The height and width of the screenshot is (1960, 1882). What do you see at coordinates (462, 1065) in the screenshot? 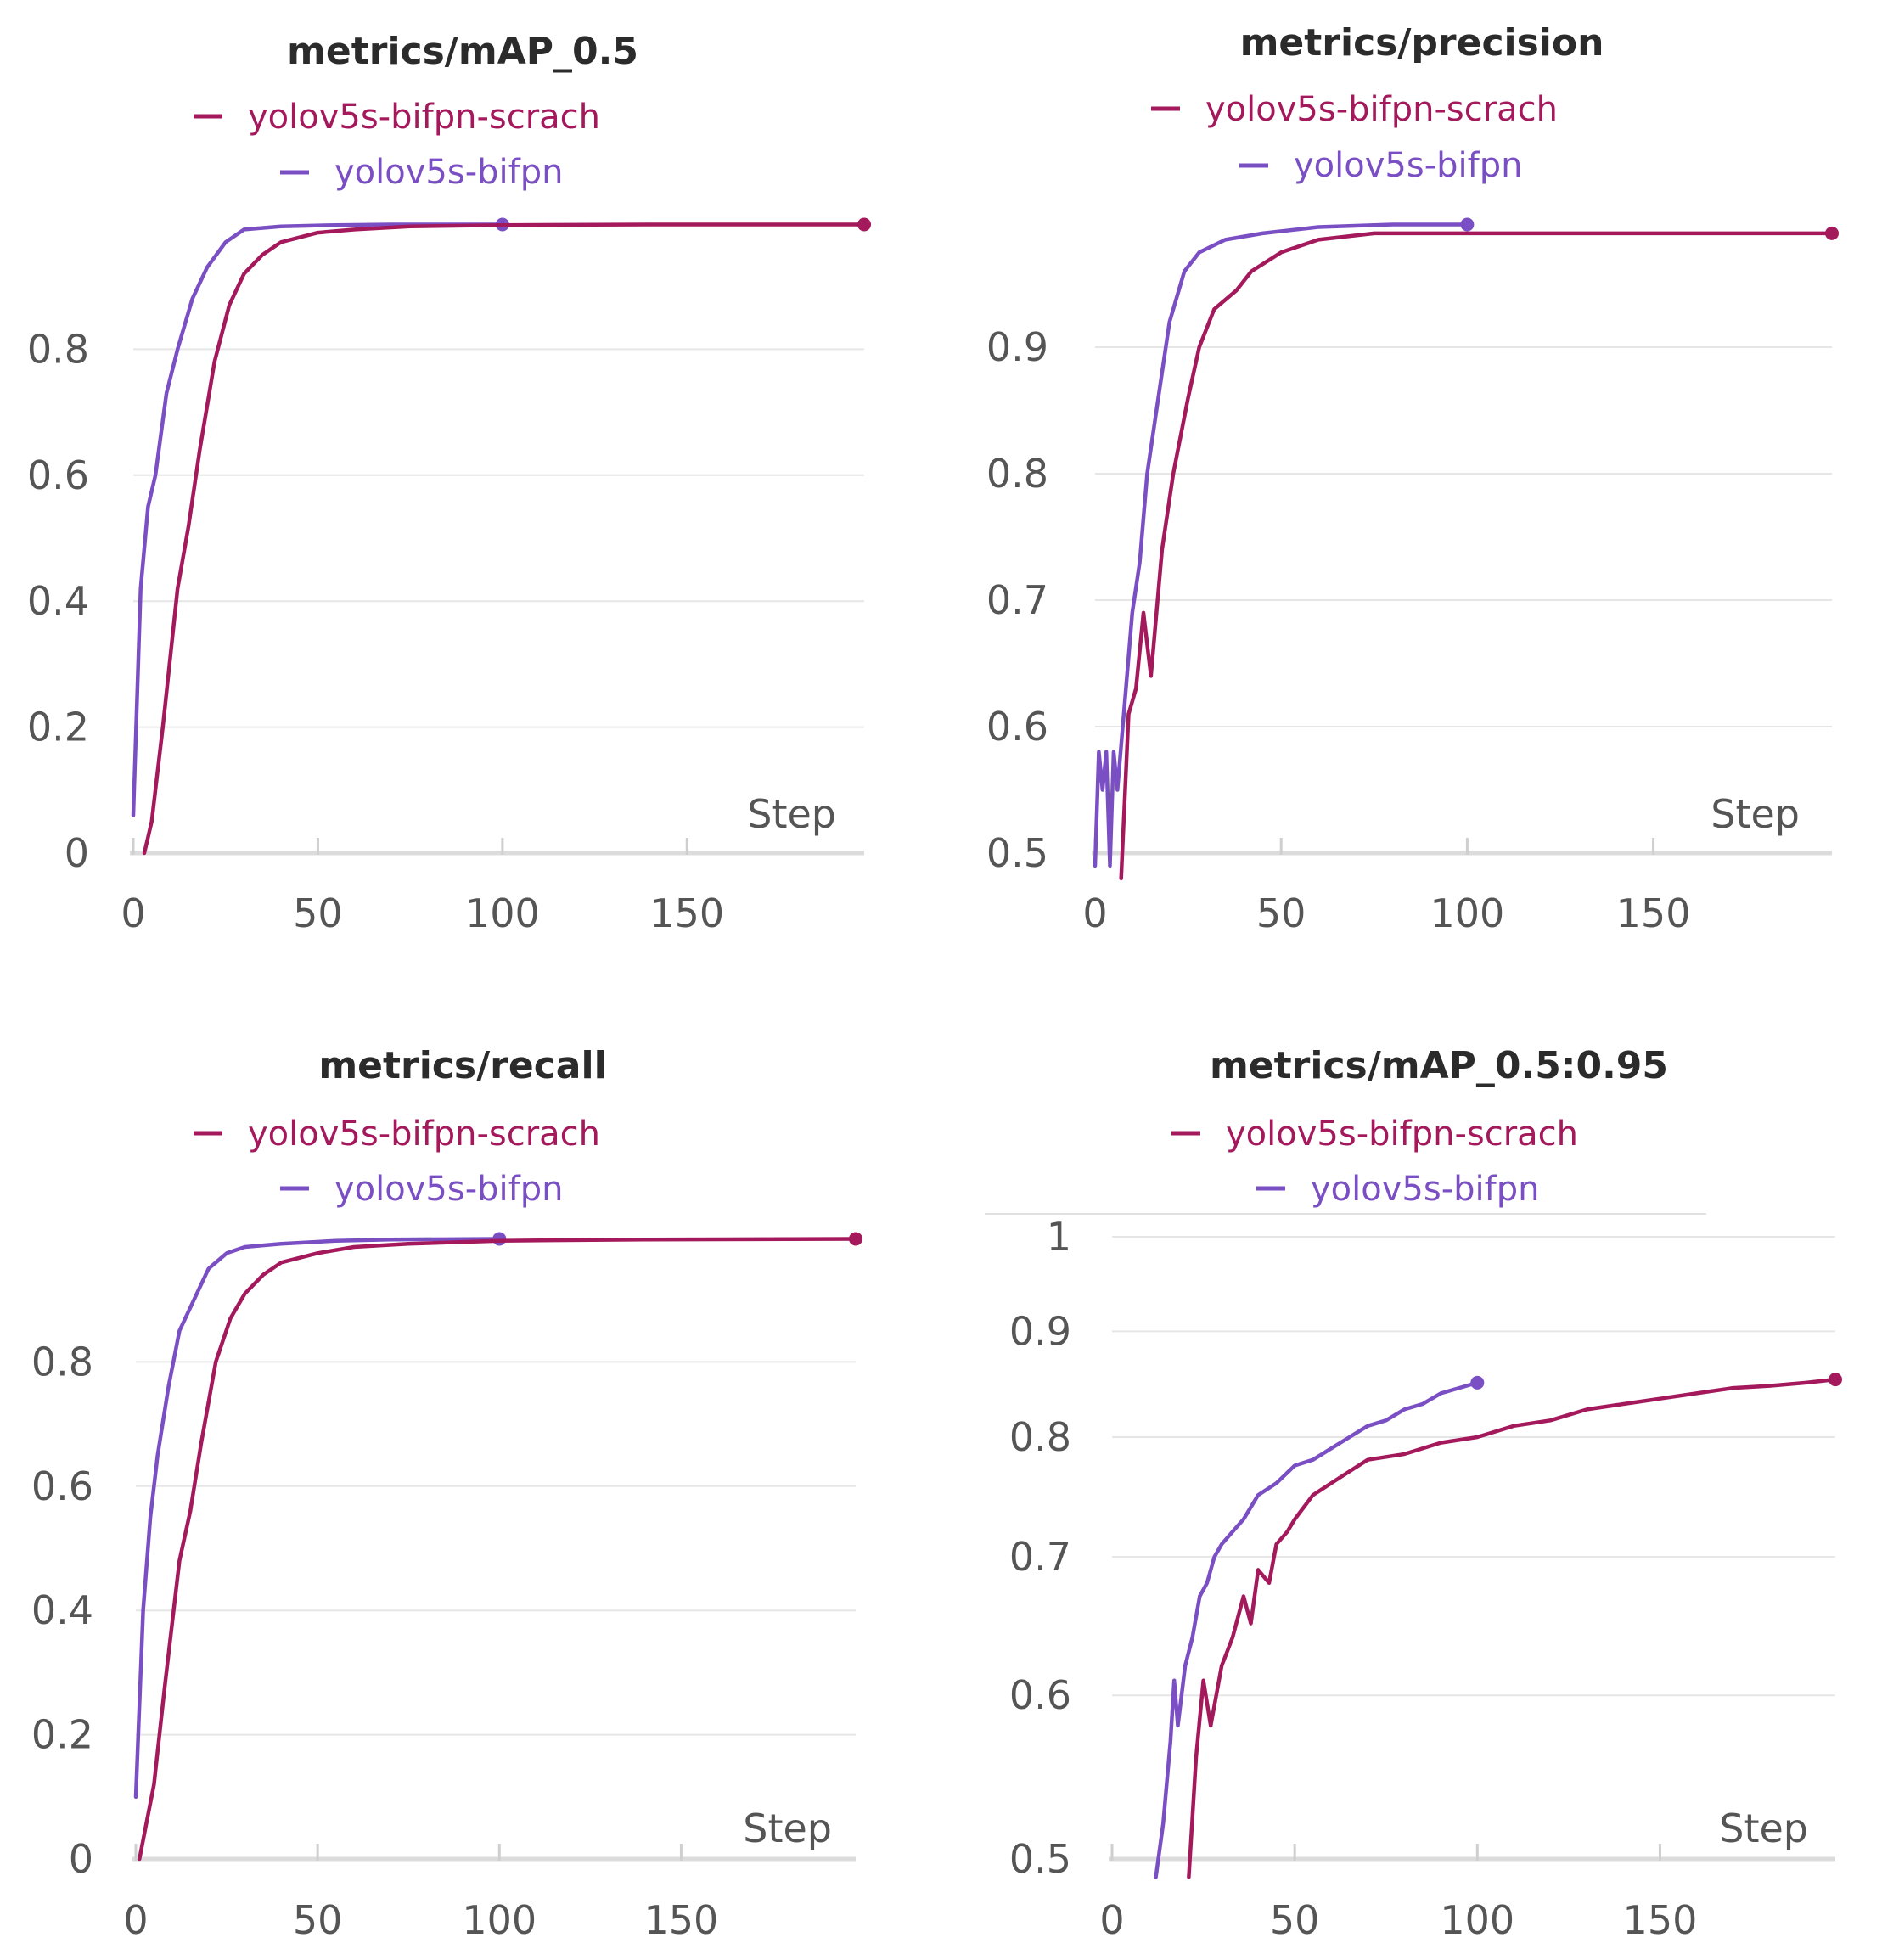
I see `chart-title: metrics/recall` at bounding box center [462, 1065].